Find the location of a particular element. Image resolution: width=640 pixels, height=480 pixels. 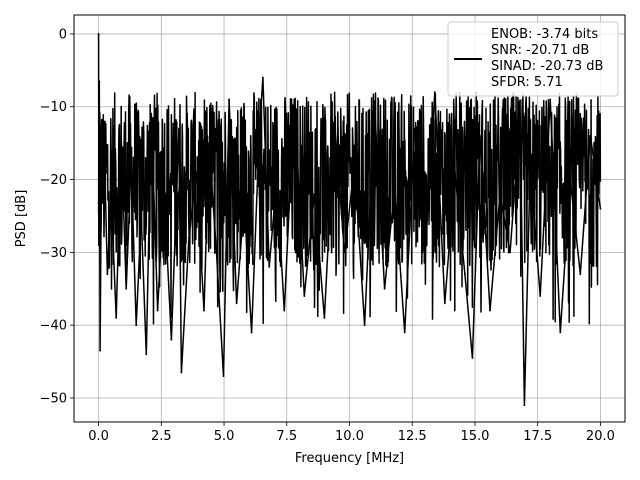

y-axis-label: PSD [dB] is located at coordinates (21, 219).